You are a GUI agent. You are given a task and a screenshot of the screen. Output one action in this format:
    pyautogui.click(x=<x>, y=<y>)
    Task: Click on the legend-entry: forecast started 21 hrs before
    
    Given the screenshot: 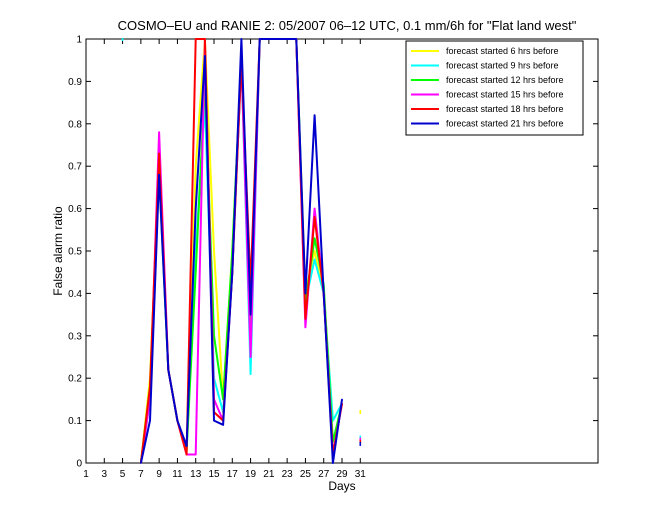 What is the action you would take?
    pyautogui.click(x=505, y=124)
    